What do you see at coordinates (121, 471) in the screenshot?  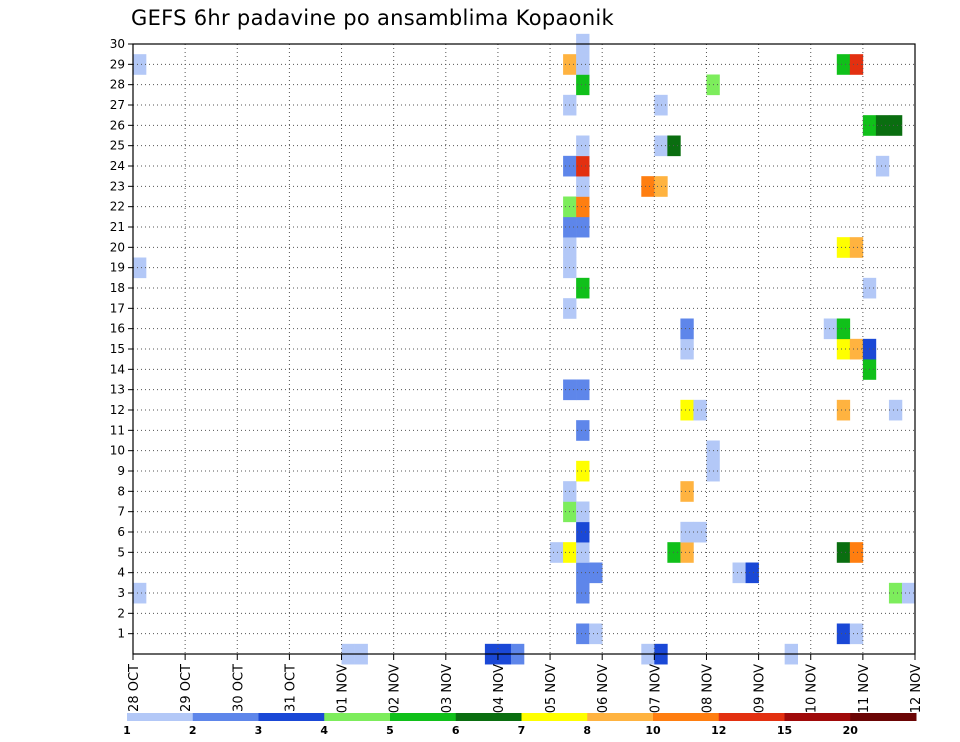 I see `y-tick-label: 9` at bounding box center [121, 471].